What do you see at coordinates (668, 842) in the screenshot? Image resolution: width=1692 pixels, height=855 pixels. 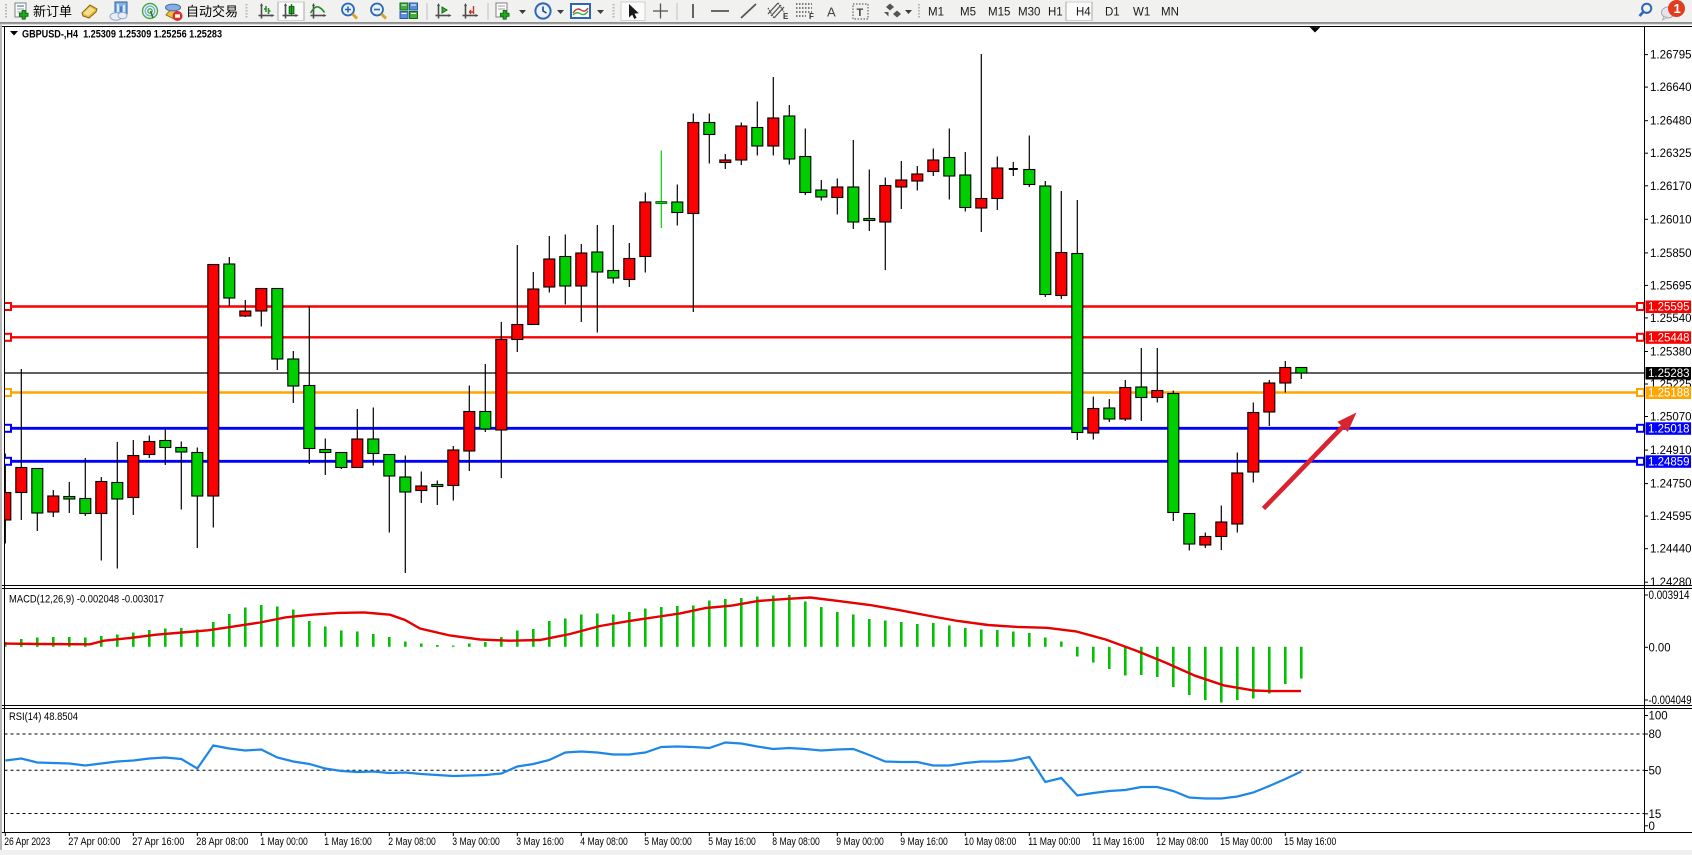 I see `svg-text: 5 May 00:00` at bounding box center [668, 842].